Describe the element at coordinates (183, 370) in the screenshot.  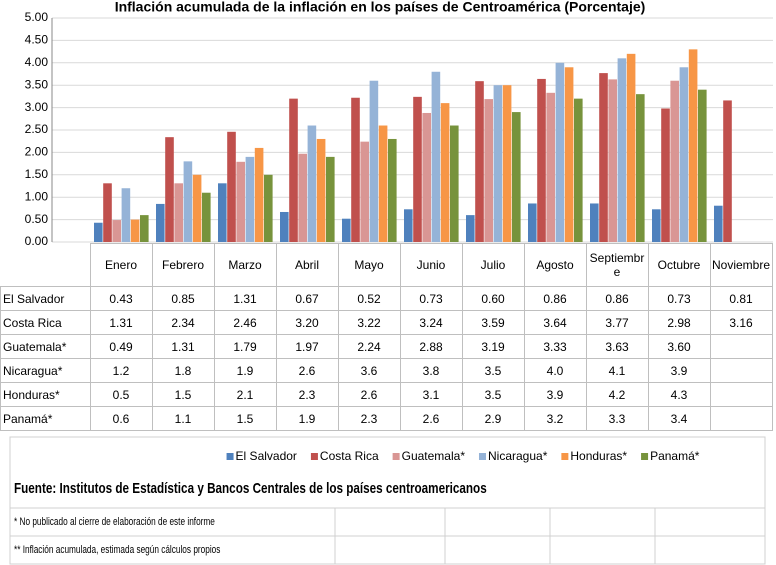
I see `value-cell: 1.8` at that location.